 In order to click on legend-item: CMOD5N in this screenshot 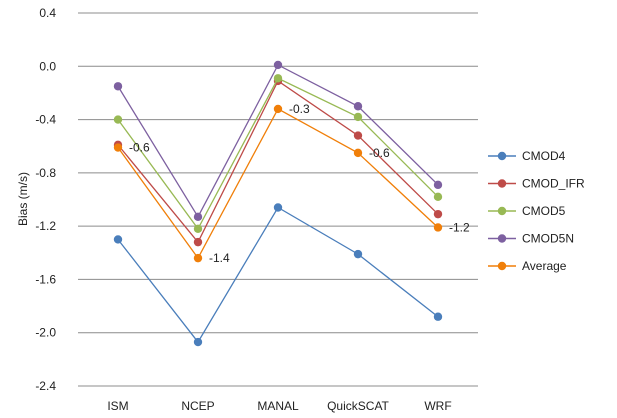, I will do `click(531, 239)`.